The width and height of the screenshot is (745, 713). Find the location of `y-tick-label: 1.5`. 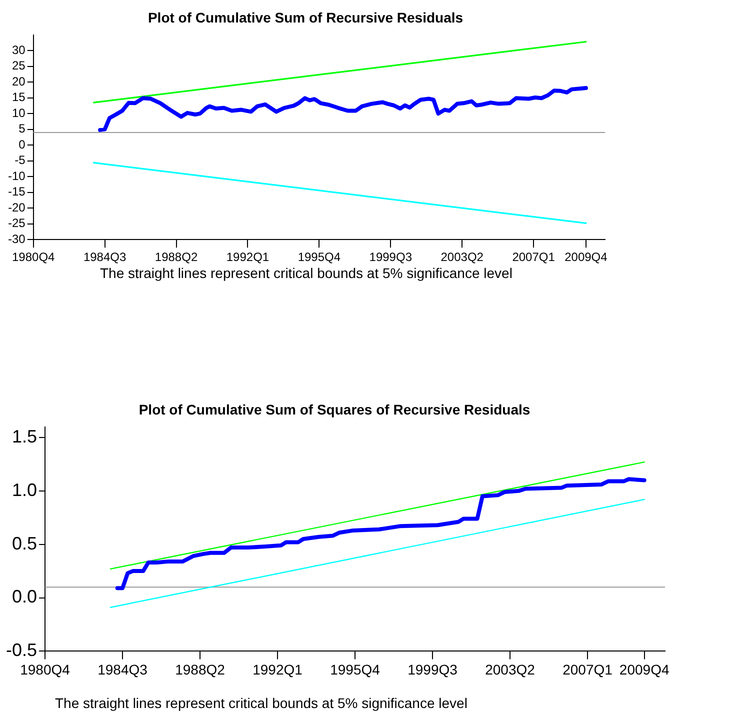

y-tick-label: 1.5 is located at coordinates (25, 436).